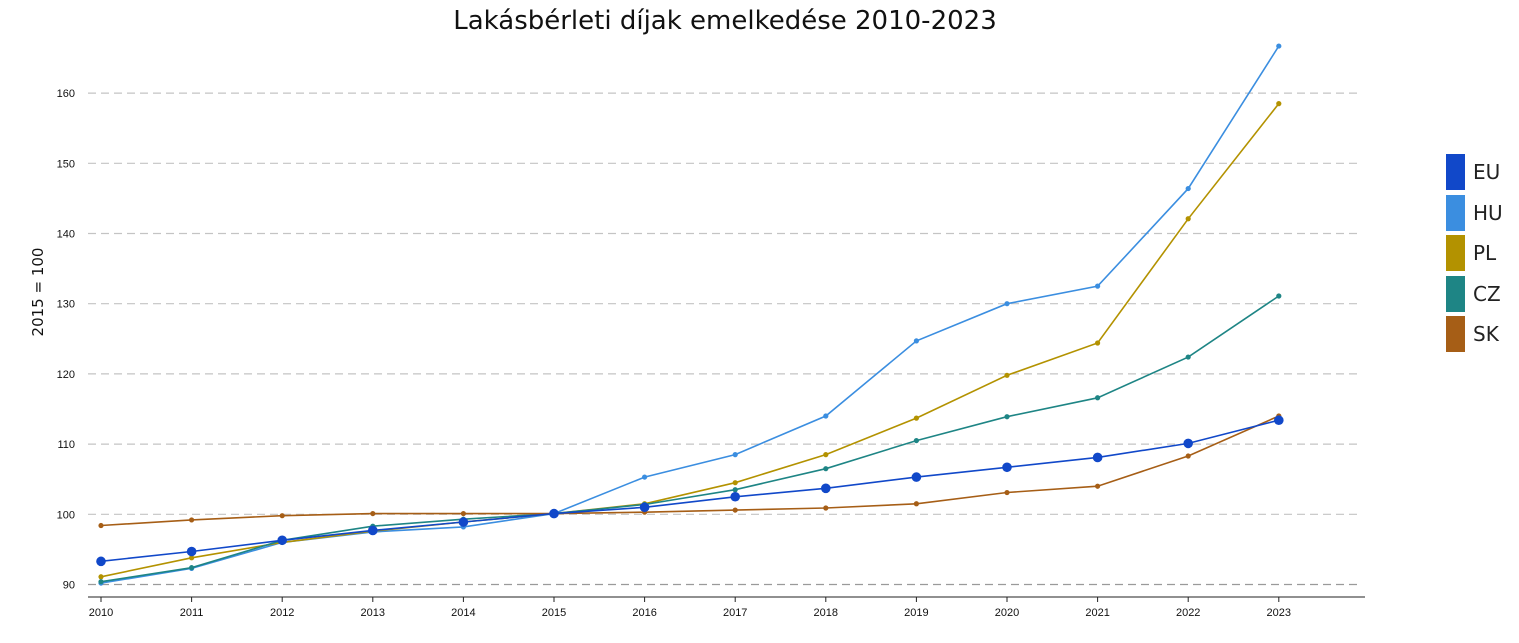  Describe the element at coordinates (1188, 613) in the screenshot. I see `x-tick-label: 2022` at that location.